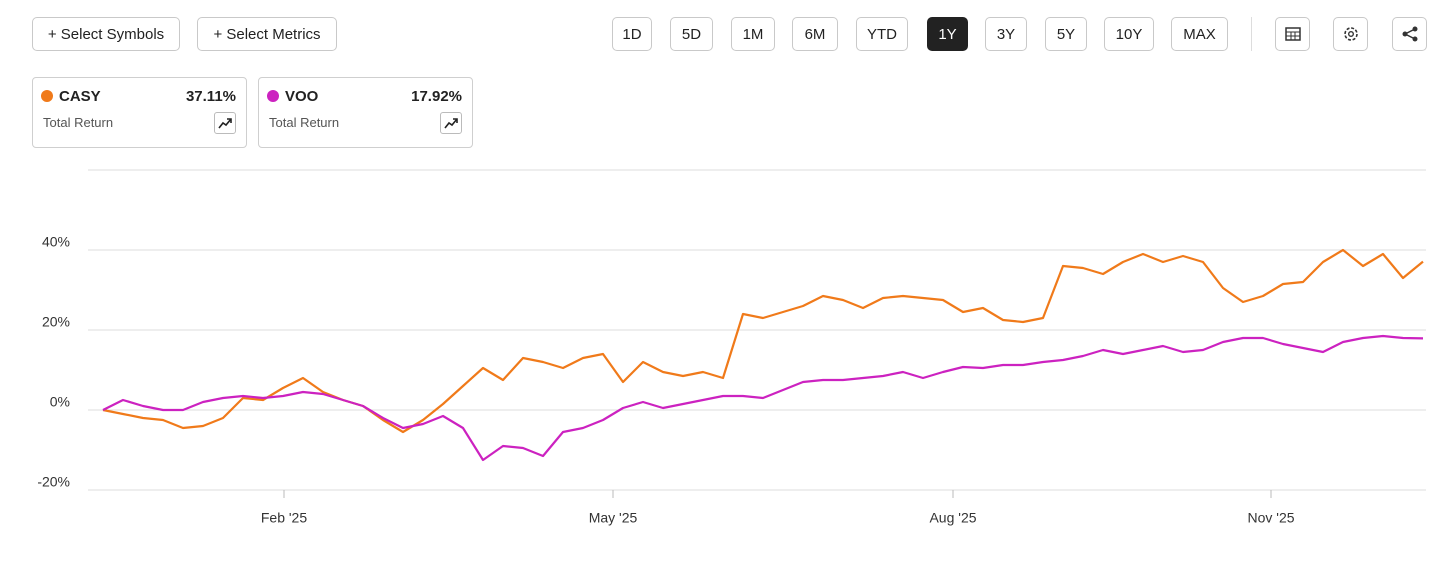 This screenshot has width=1456, height=562. What do you see at coordinates (436, 96) in the screenshot?
I see `total-return-value: 17.92%` at bounding box center [436, 96].